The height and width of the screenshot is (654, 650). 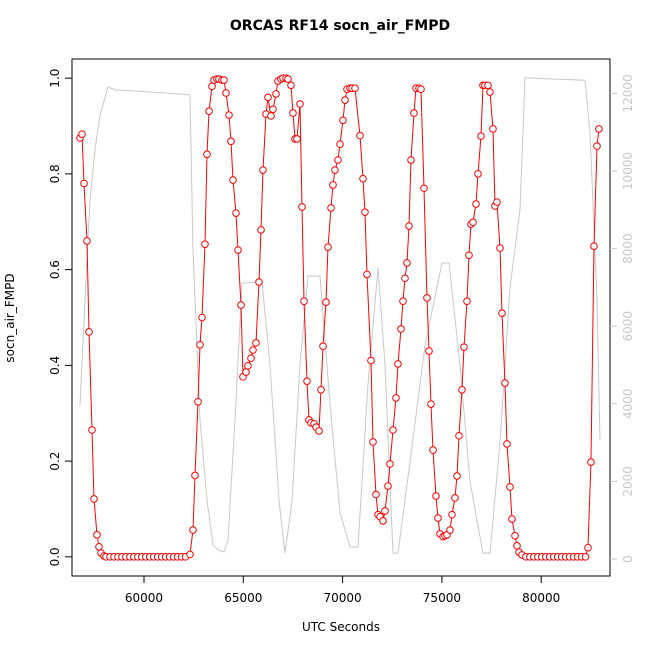 I want to click on x-tick-label: 80000, so click(x=541, y=598).